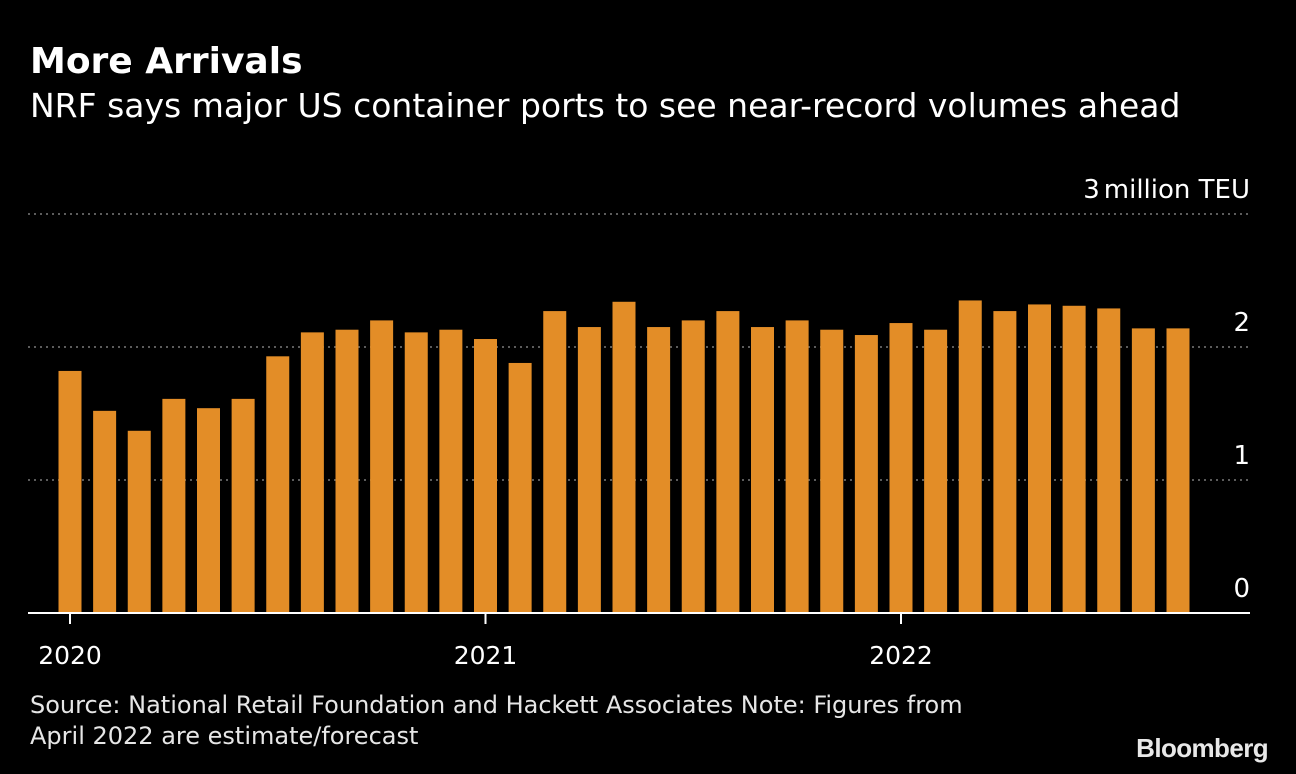  I want to click on x-tick-label-2020: 2020, so click(70, 655).